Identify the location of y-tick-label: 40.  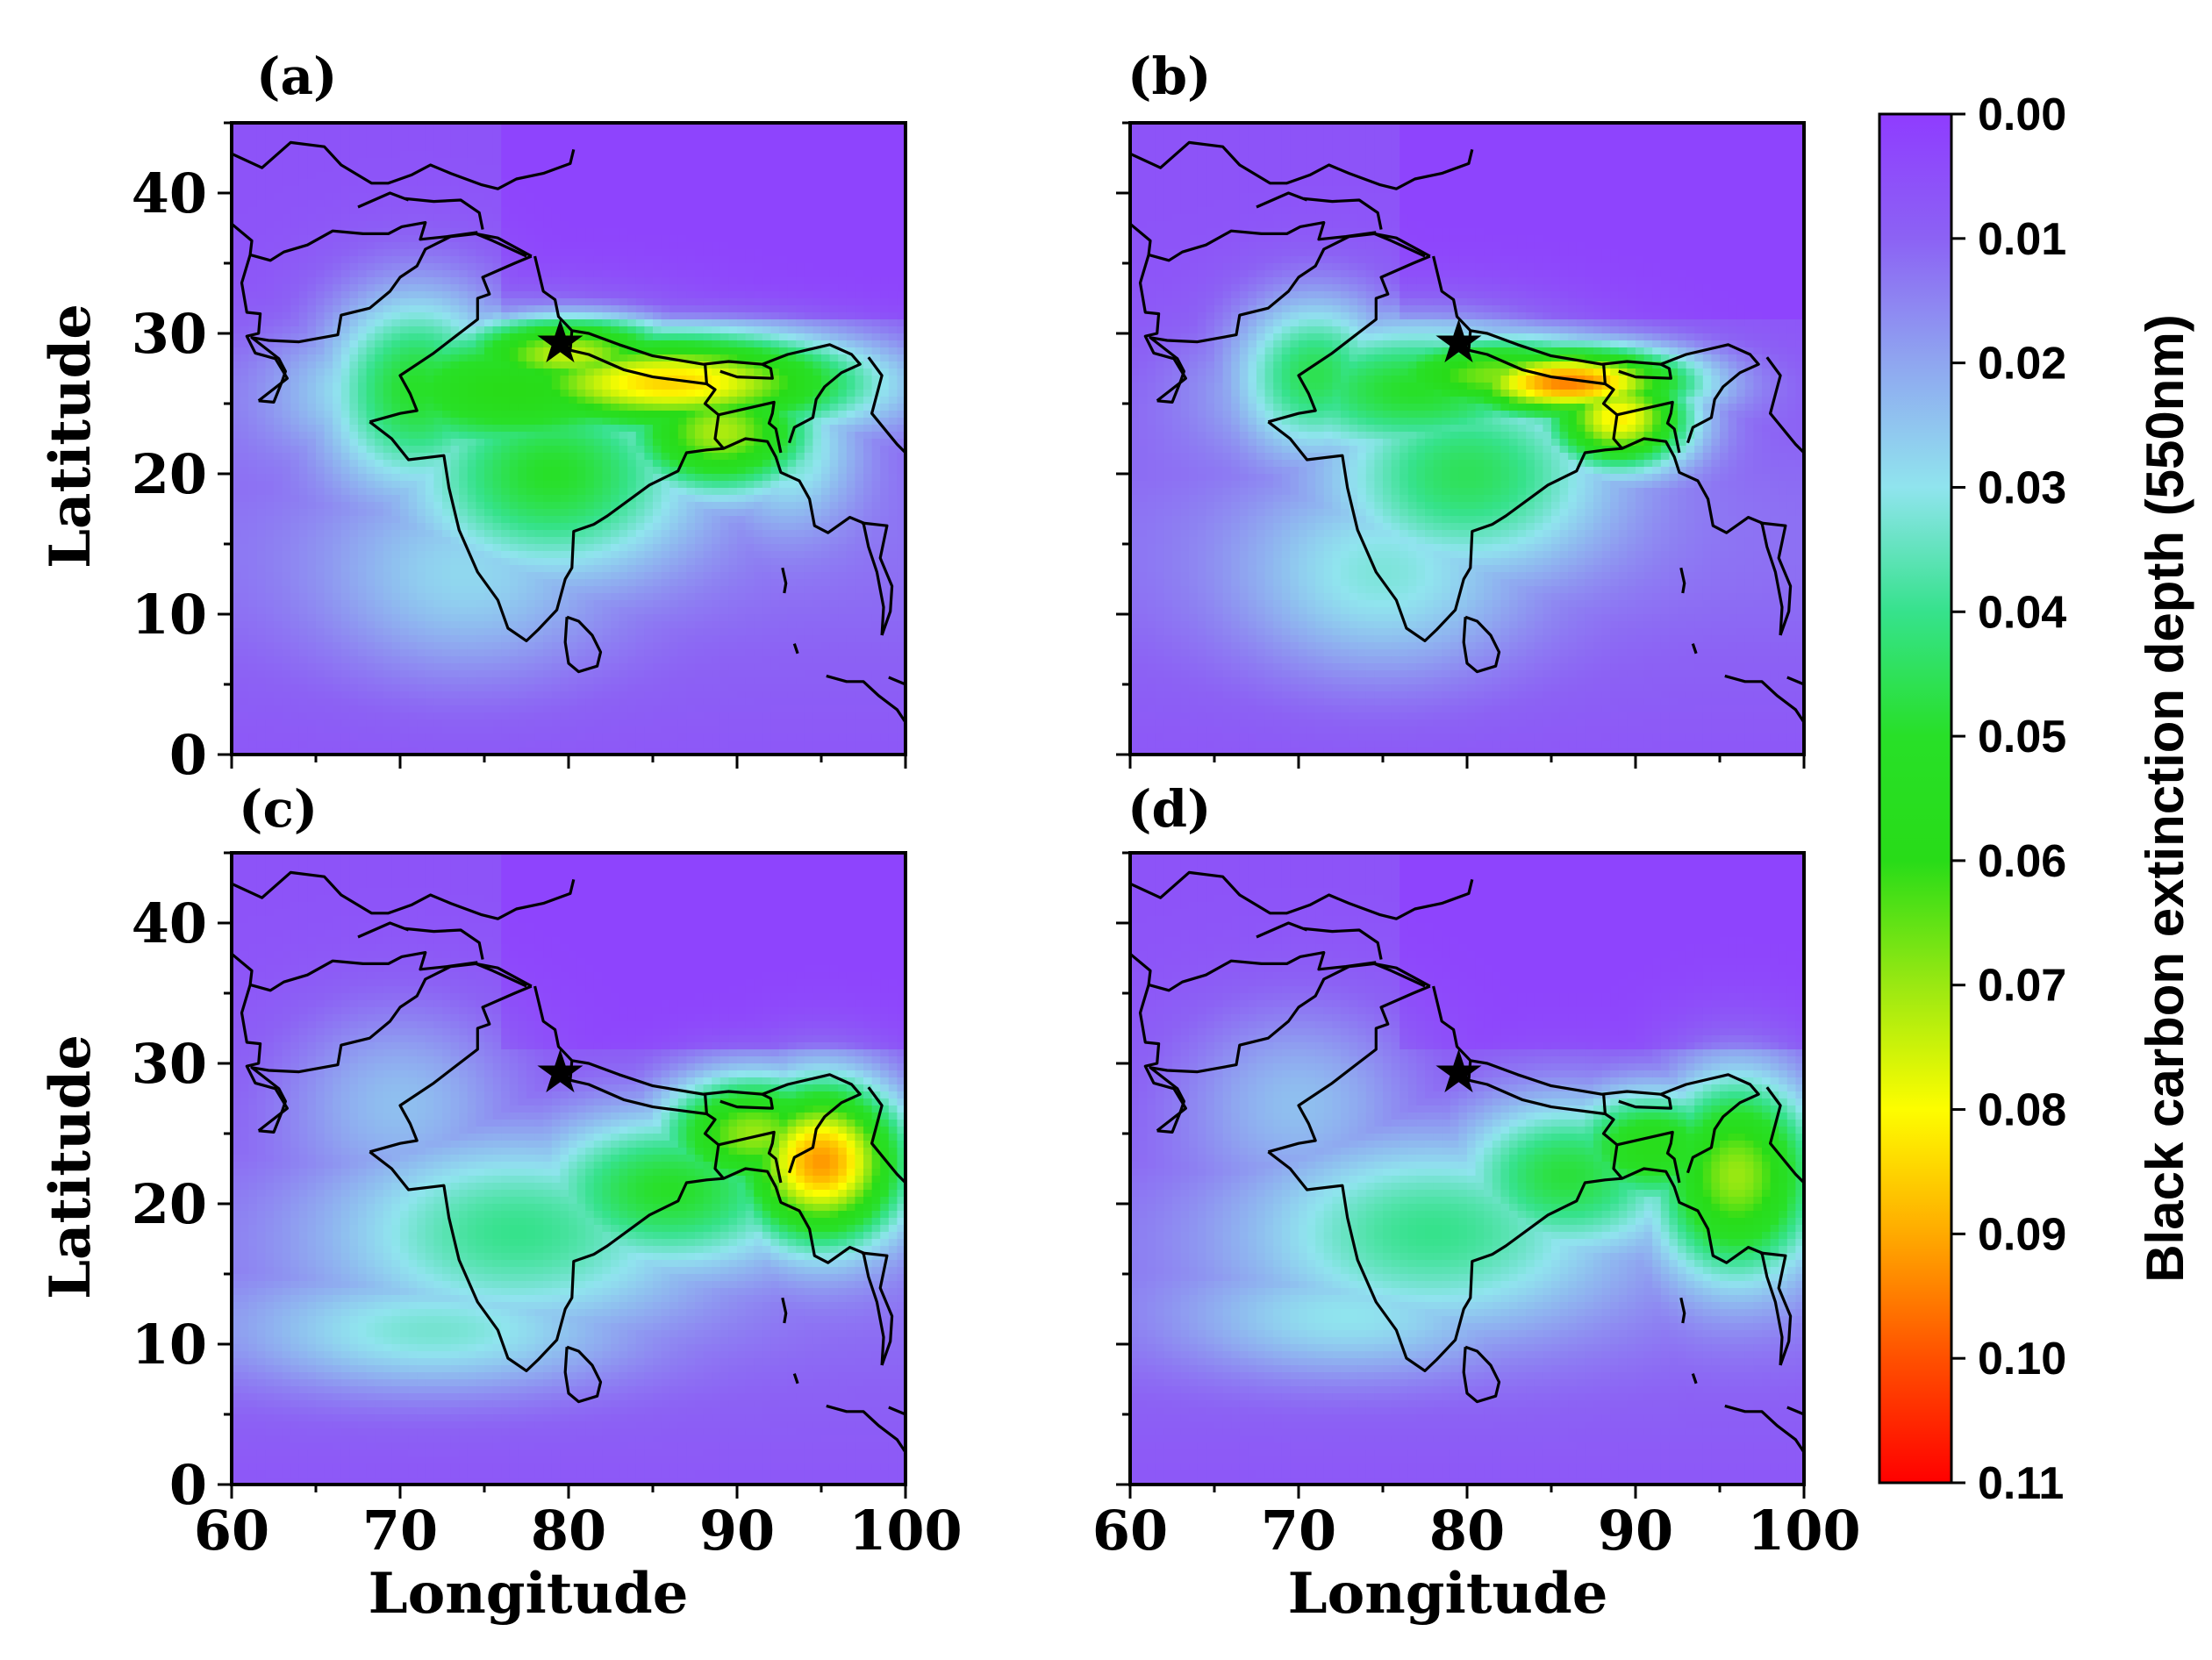
(169, 923).